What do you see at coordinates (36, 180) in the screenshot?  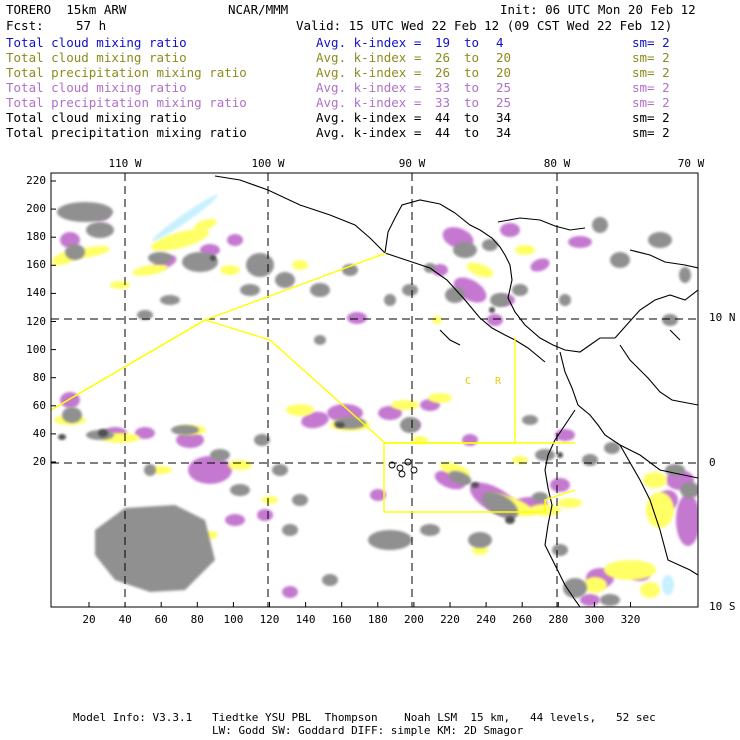 I see `y-tick-label: 220` at bounding box center [36, 180].